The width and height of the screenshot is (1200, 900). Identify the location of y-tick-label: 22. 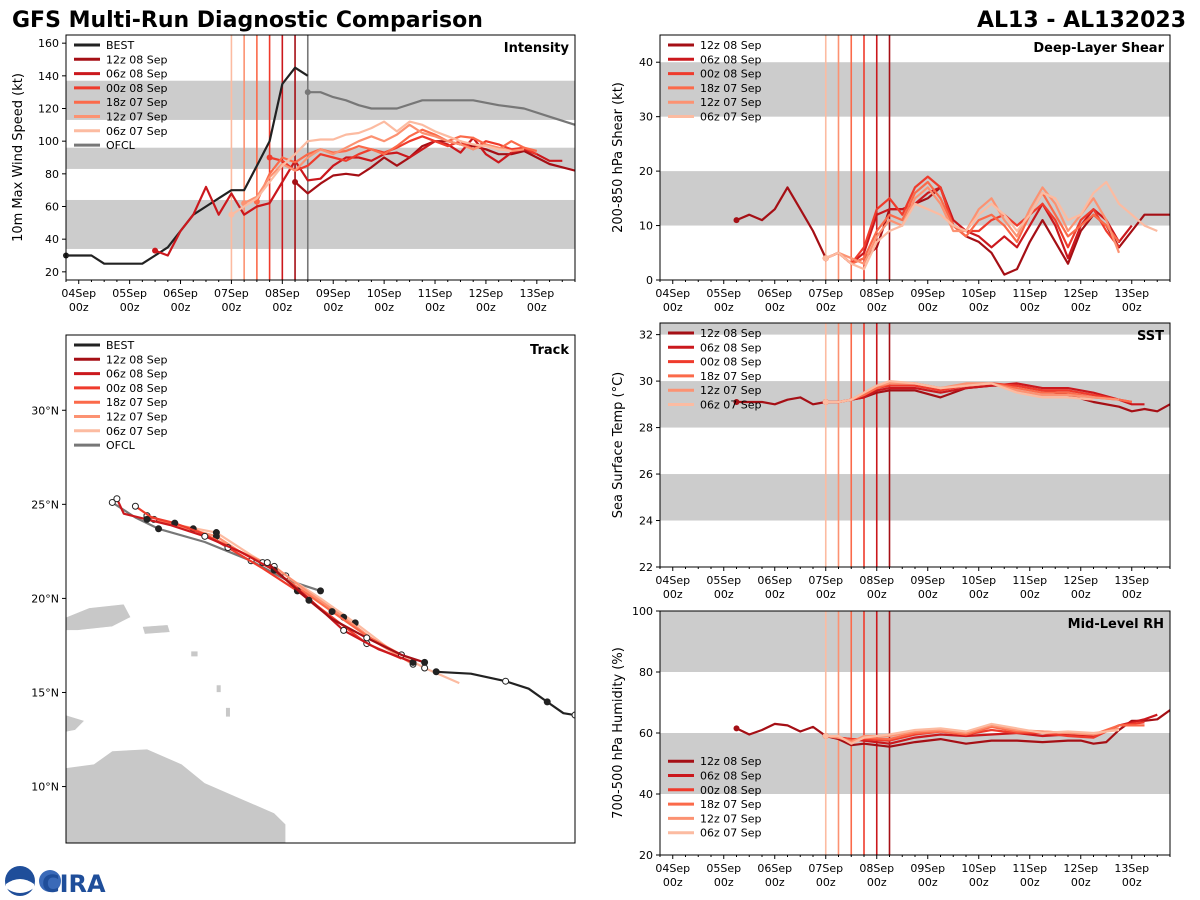
(646, 567).